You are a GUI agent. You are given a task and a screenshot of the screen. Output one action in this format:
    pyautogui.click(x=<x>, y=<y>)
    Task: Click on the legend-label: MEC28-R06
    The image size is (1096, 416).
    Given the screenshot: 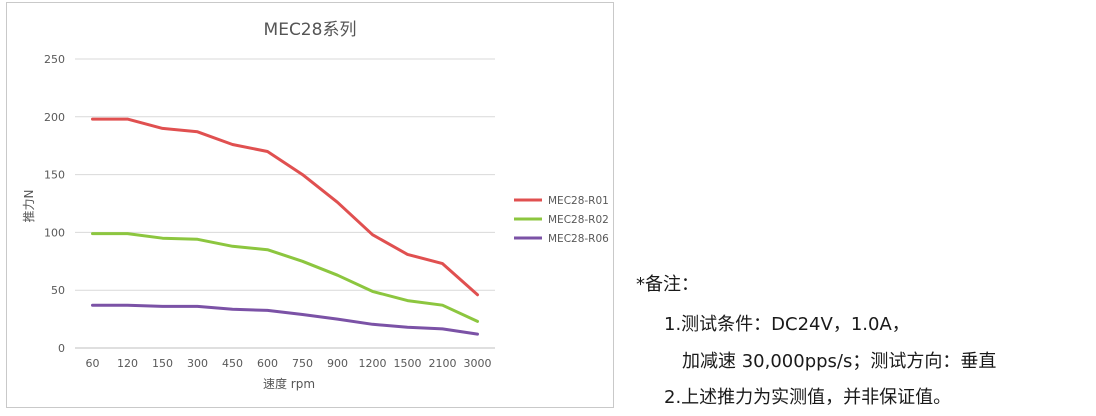 What is the action you would take?
    pyautogui.click(x=578, y=239)
    